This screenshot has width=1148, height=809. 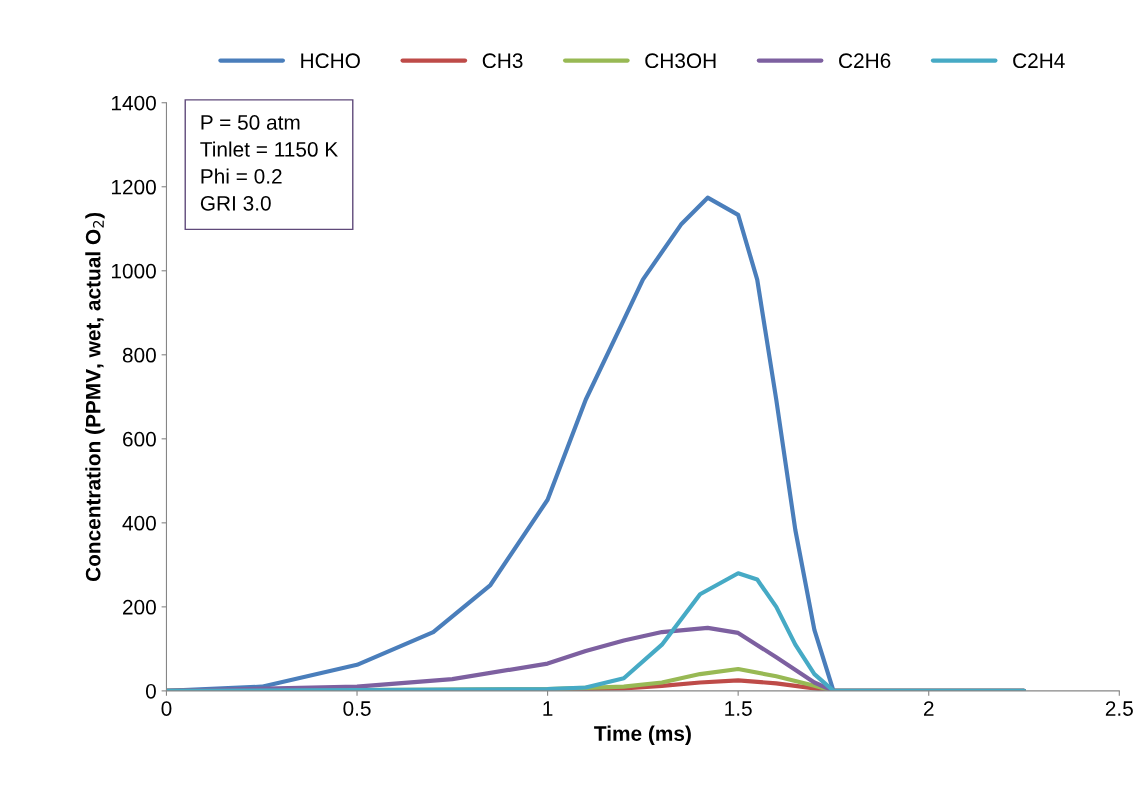 I want to click on y-tick-label: 200, so click(x=139, y=607).